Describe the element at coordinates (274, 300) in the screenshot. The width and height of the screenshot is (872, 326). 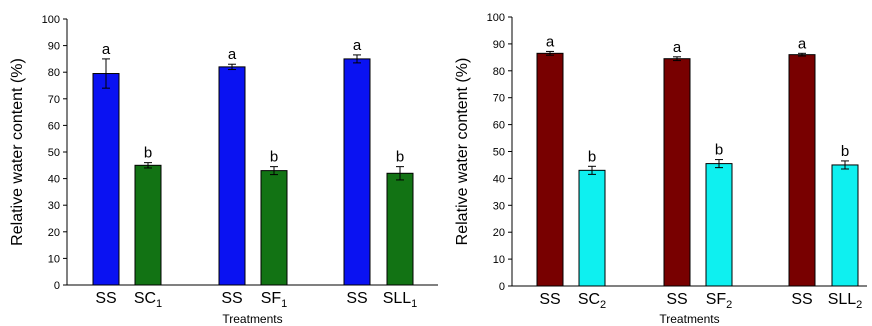
I see `category-label: SF1` at that location.